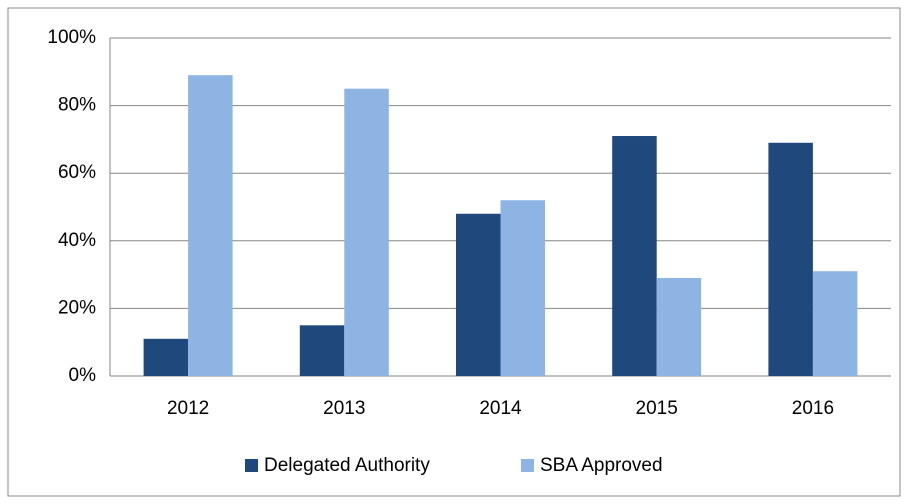  What do you see at coordinates (657, 408) in the screenshot?
I see `x-tick-label: 2015` at bounding box center [657, 408].